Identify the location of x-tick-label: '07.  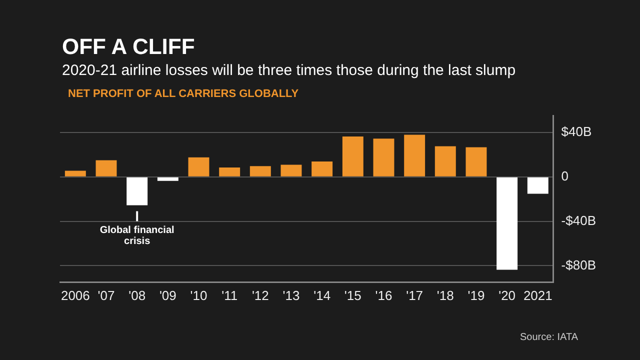
(106, 295).